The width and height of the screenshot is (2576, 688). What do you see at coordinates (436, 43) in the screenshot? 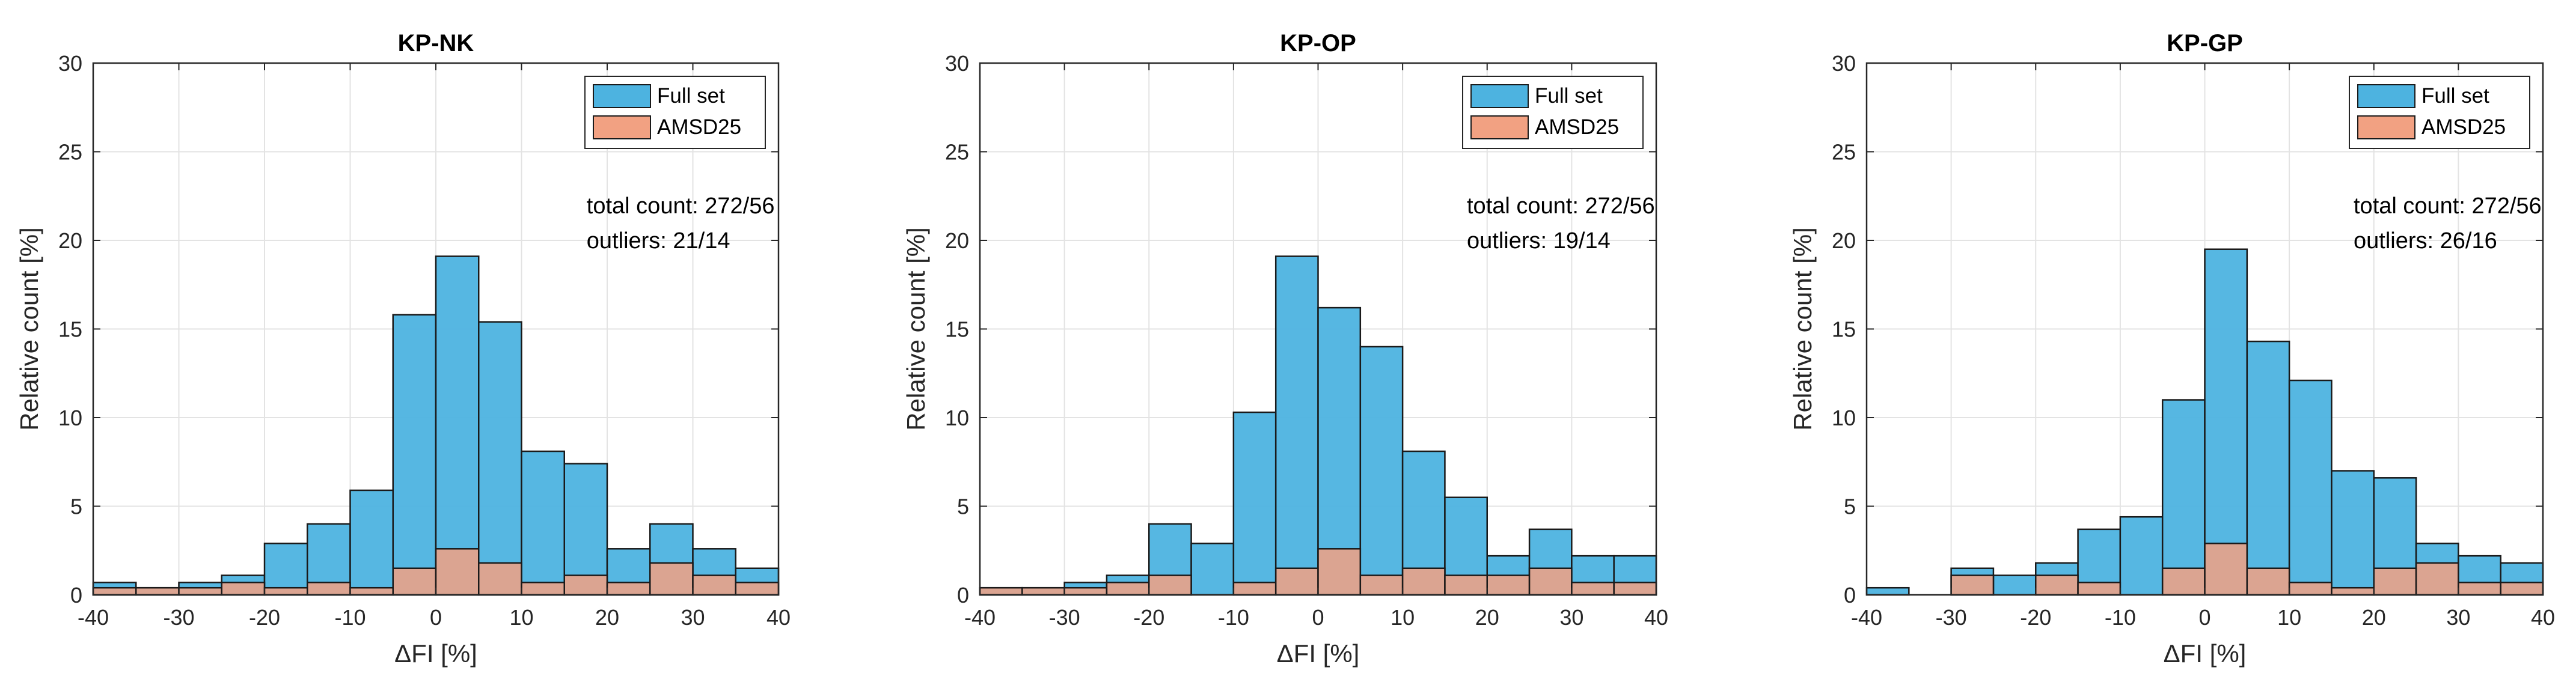
I see `chart-title: KP-NK` at bounding box center [436, 43].